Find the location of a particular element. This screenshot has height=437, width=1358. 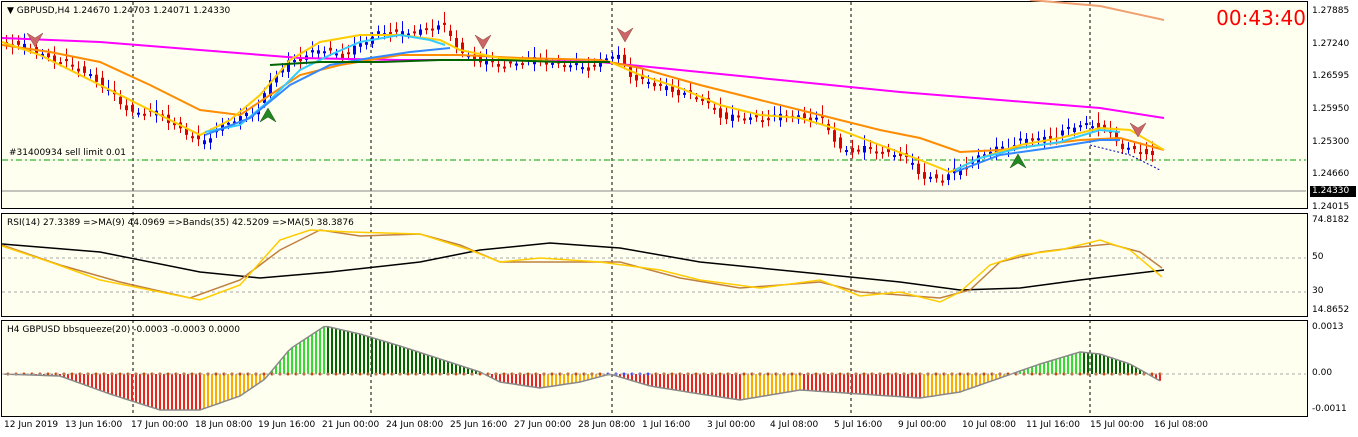

ma-slow-line is located at coordinates (1097, 10).